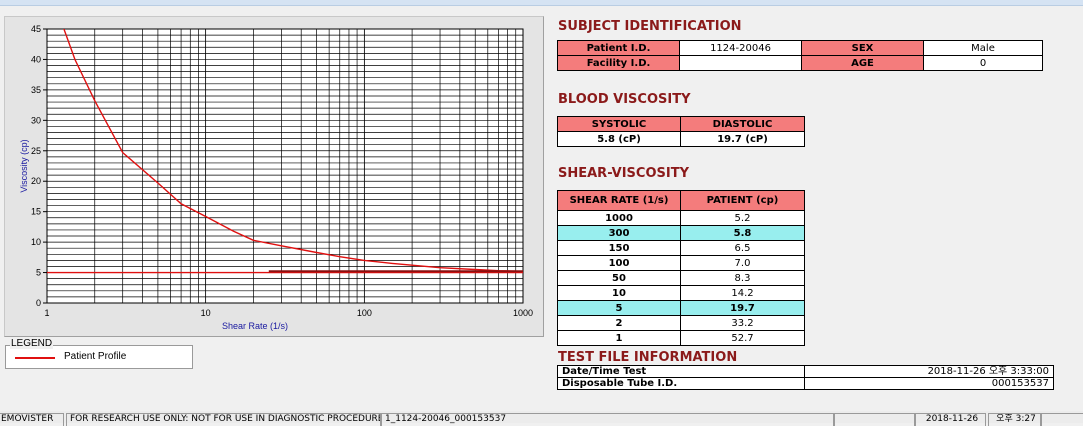 The width and height of the screenshot is (1083, 426). Describe the element at coordinates (24, 165) in the screenshot. I see `y-axis-label: Viscosity (cp)` at that location.